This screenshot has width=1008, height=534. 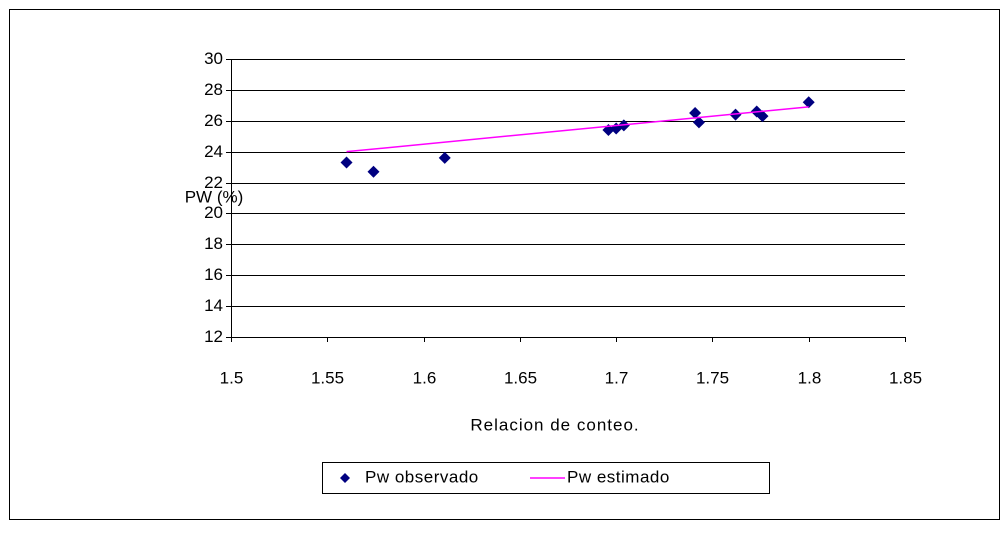 What do you see at coordinates (554, 424) in the screenshot?
I see `x-axis-label: Relacion de conteo.` at bounding box center [554, 424].